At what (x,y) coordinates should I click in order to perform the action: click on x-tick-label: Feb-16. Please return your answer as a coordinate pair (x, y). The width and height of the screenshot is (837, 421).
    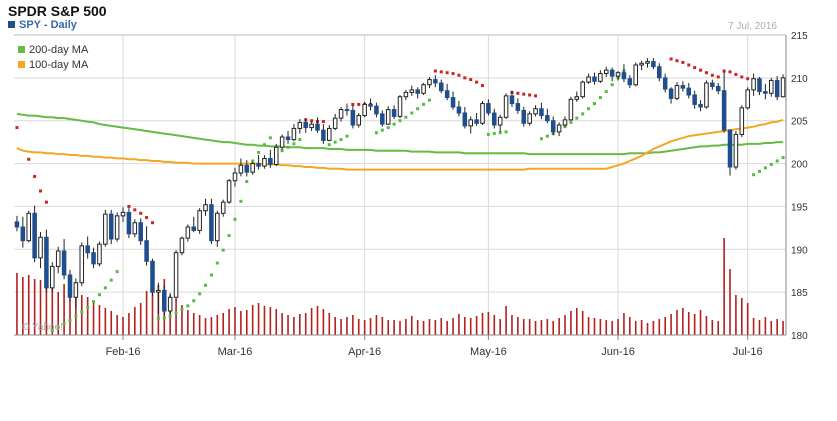
    Looking at the image, I should click on (123, 352).